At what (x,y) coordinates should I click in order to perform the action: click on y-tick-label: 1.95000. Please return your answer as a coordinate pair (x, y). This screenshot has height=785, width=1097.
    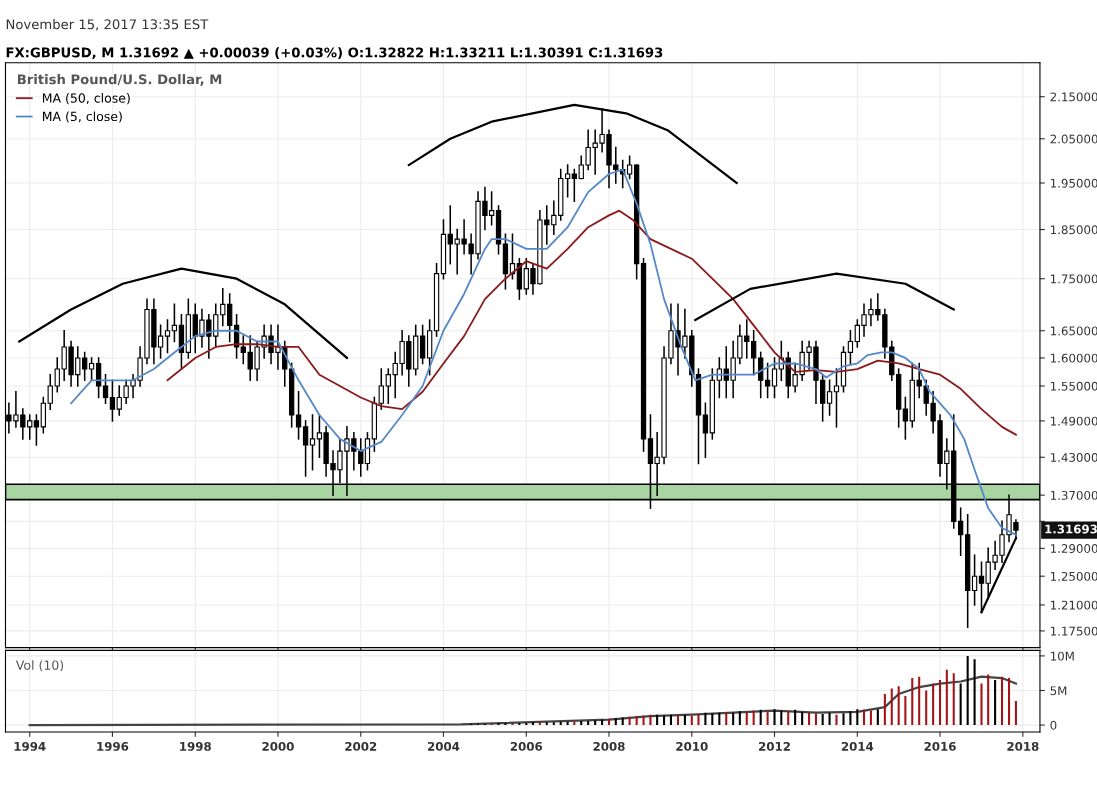
    Looking at the image, I should click on (1073, 183).